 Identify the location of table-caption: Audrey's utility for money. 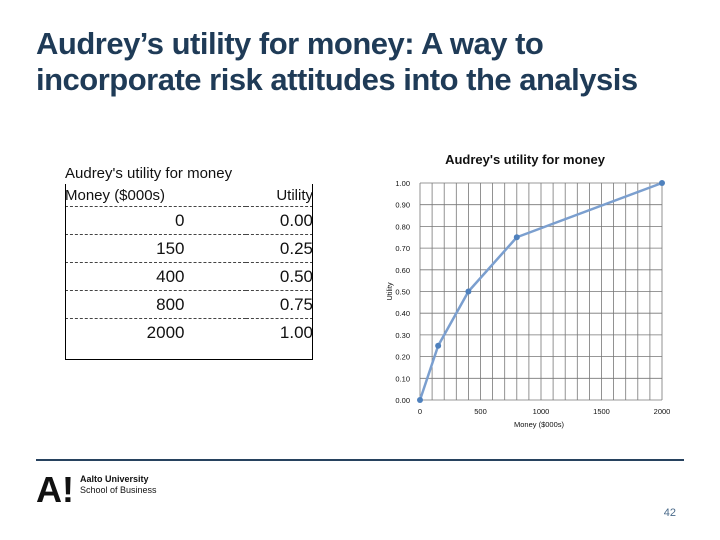
(149, 173).